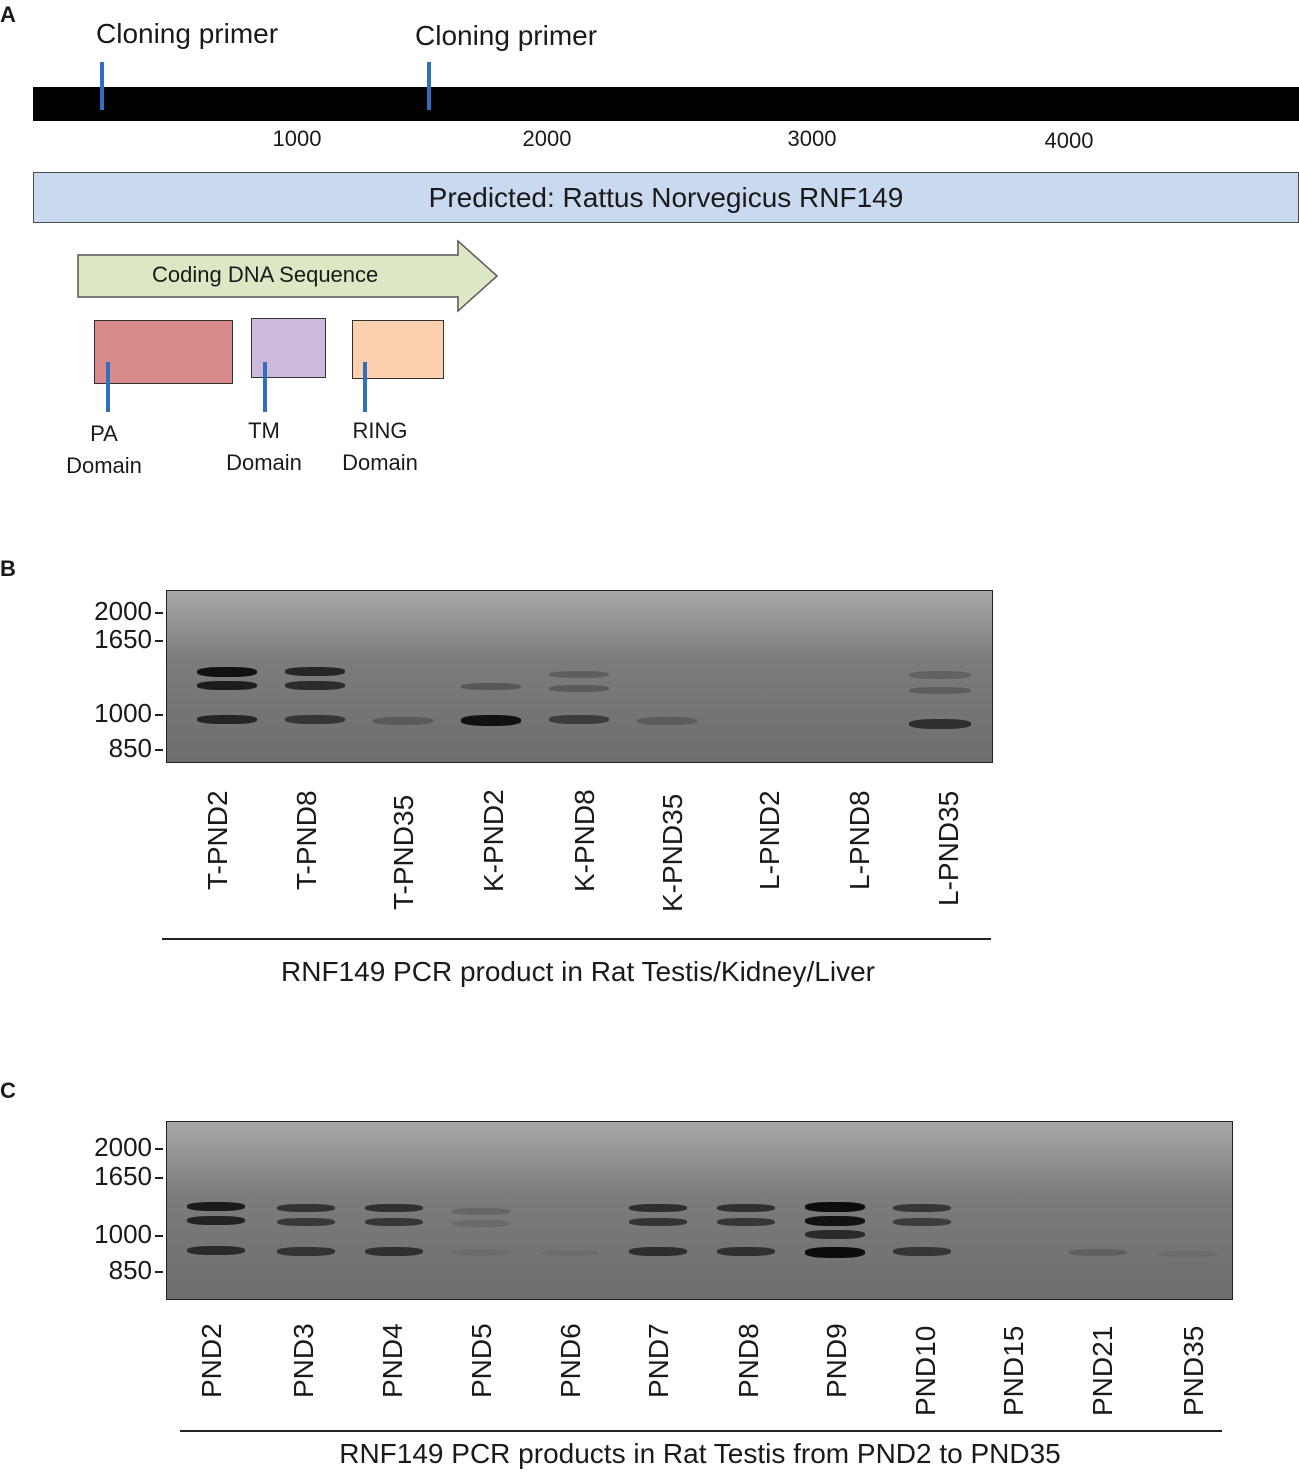 This screenshot has height=1475, width=1299. What do you see at coordinates (306, 840) in the screenshot?
I see `lane-label-b: T-PND8` at bounding box center [306, 840].